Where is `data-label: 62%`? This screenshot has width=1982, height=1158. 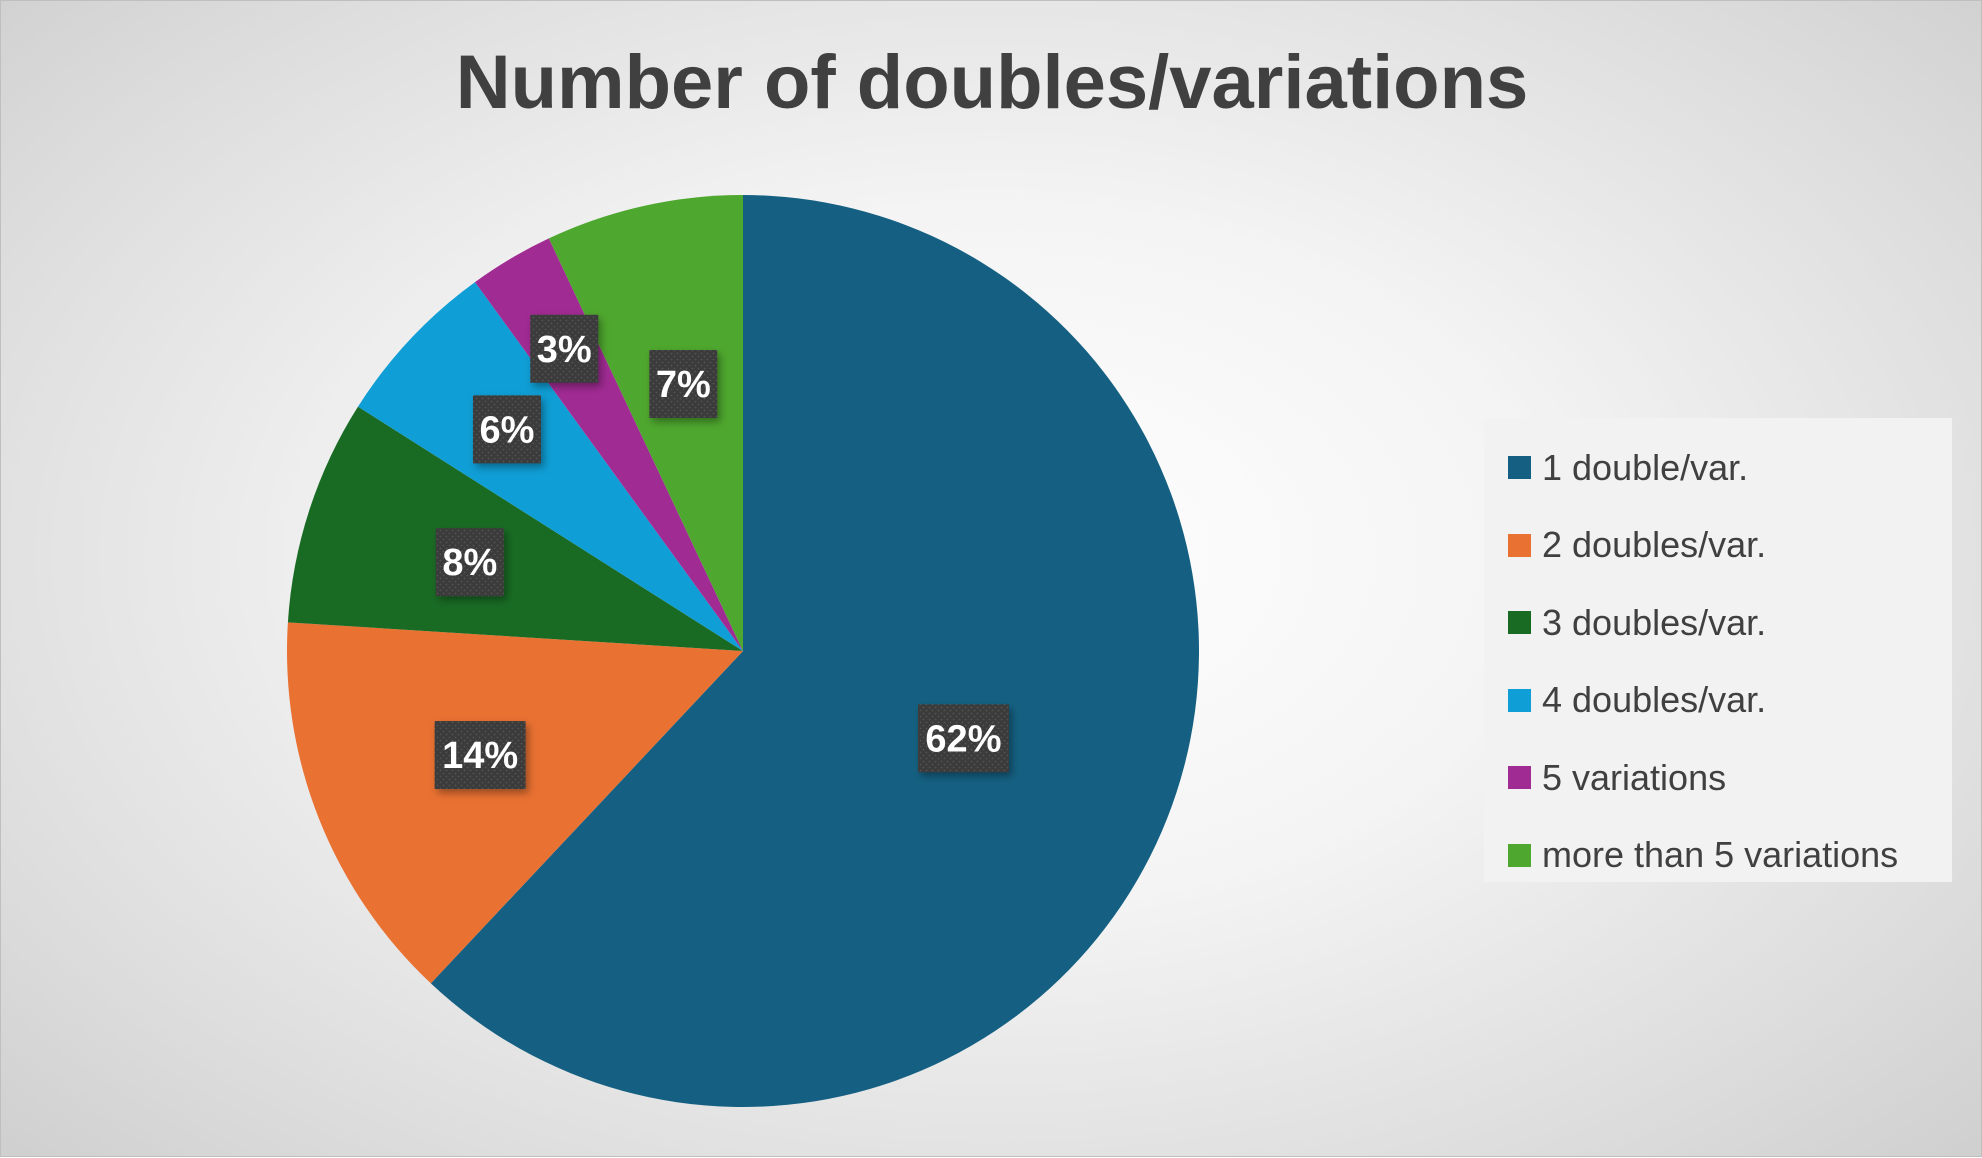
data-label: 62% is located at coordinates (963, 739).